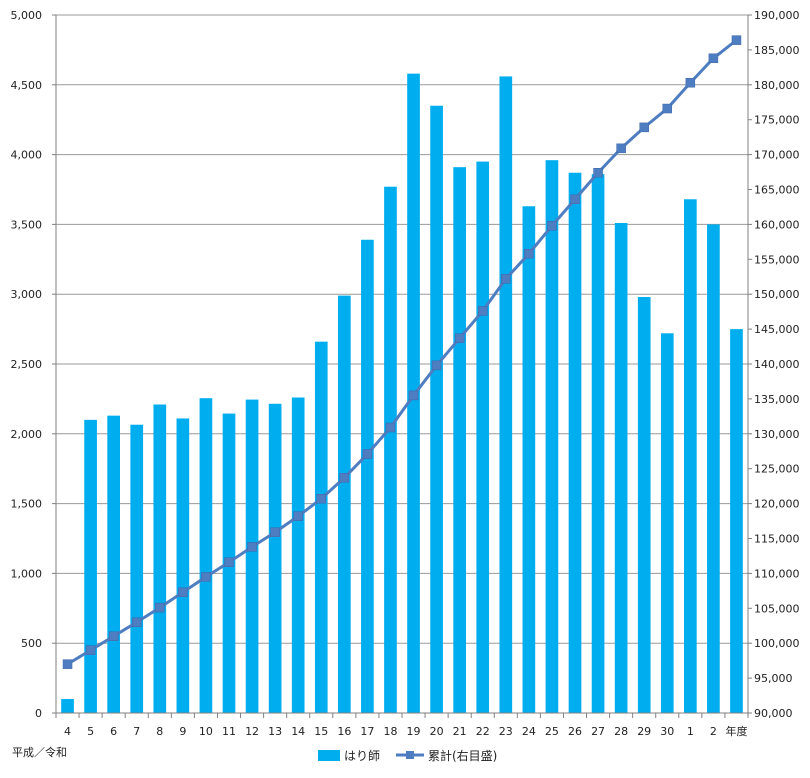 This screenshot has width=810, height=778. What do you see at coordinates (529, 731) in the screenshot?
I see `x-axis-tick-label: 24` at bounding box center [529, 731].